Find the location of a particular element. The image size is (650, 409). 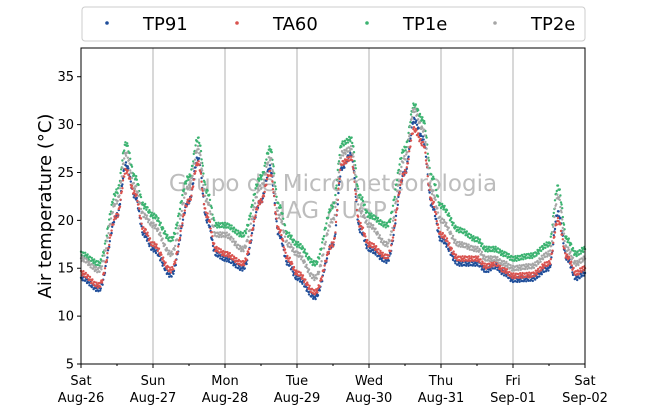

legend-label-TP1e: TP1e is located at coordinates (424, 24).